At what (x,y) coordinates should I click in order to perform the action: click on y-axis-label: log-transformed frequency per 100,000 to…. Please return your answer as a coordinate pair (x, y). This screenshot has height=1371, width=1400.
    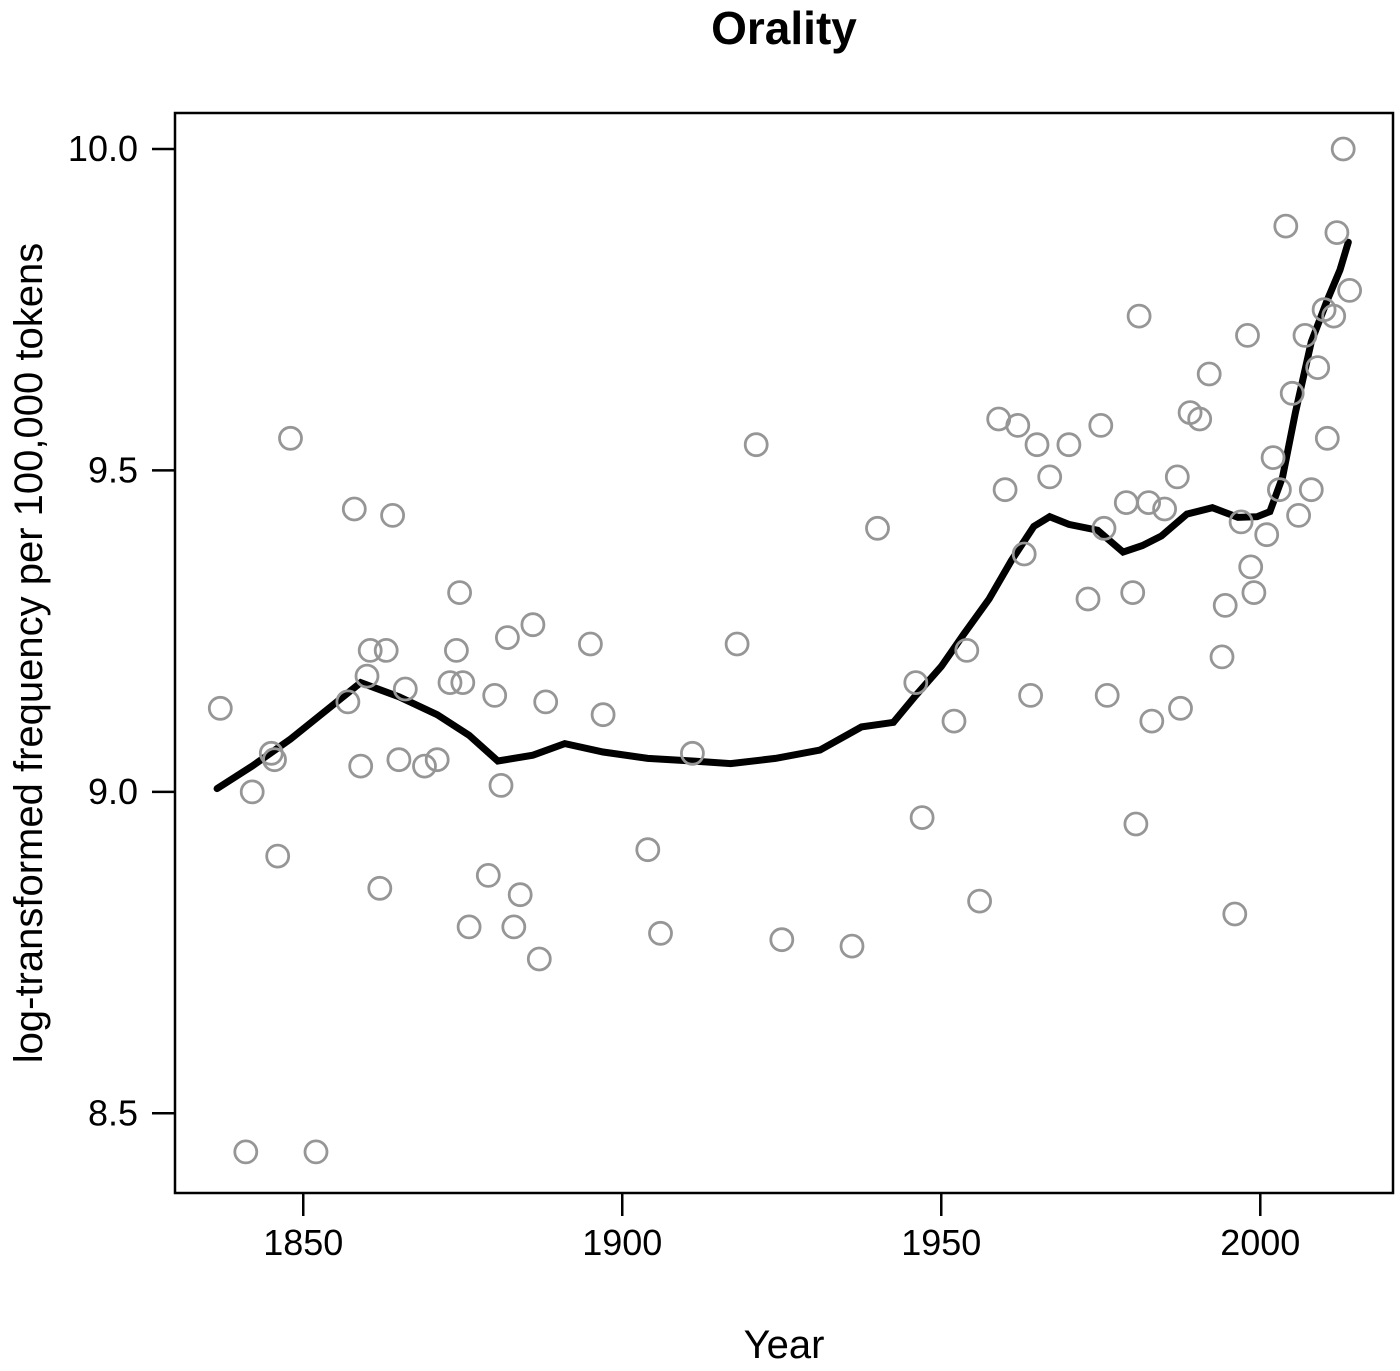
    Looking at the image, I should click on (29, 653).